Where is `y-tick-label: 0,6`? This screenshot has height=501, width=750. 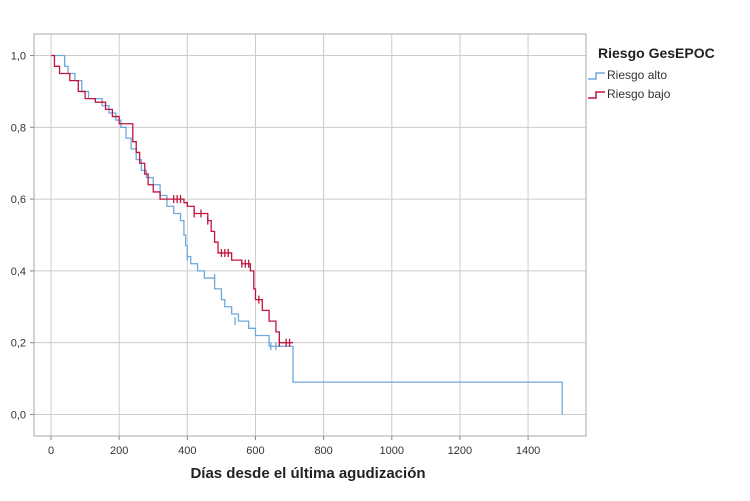
y-tick-label: 0,6 is located at coordinates (18, 200).